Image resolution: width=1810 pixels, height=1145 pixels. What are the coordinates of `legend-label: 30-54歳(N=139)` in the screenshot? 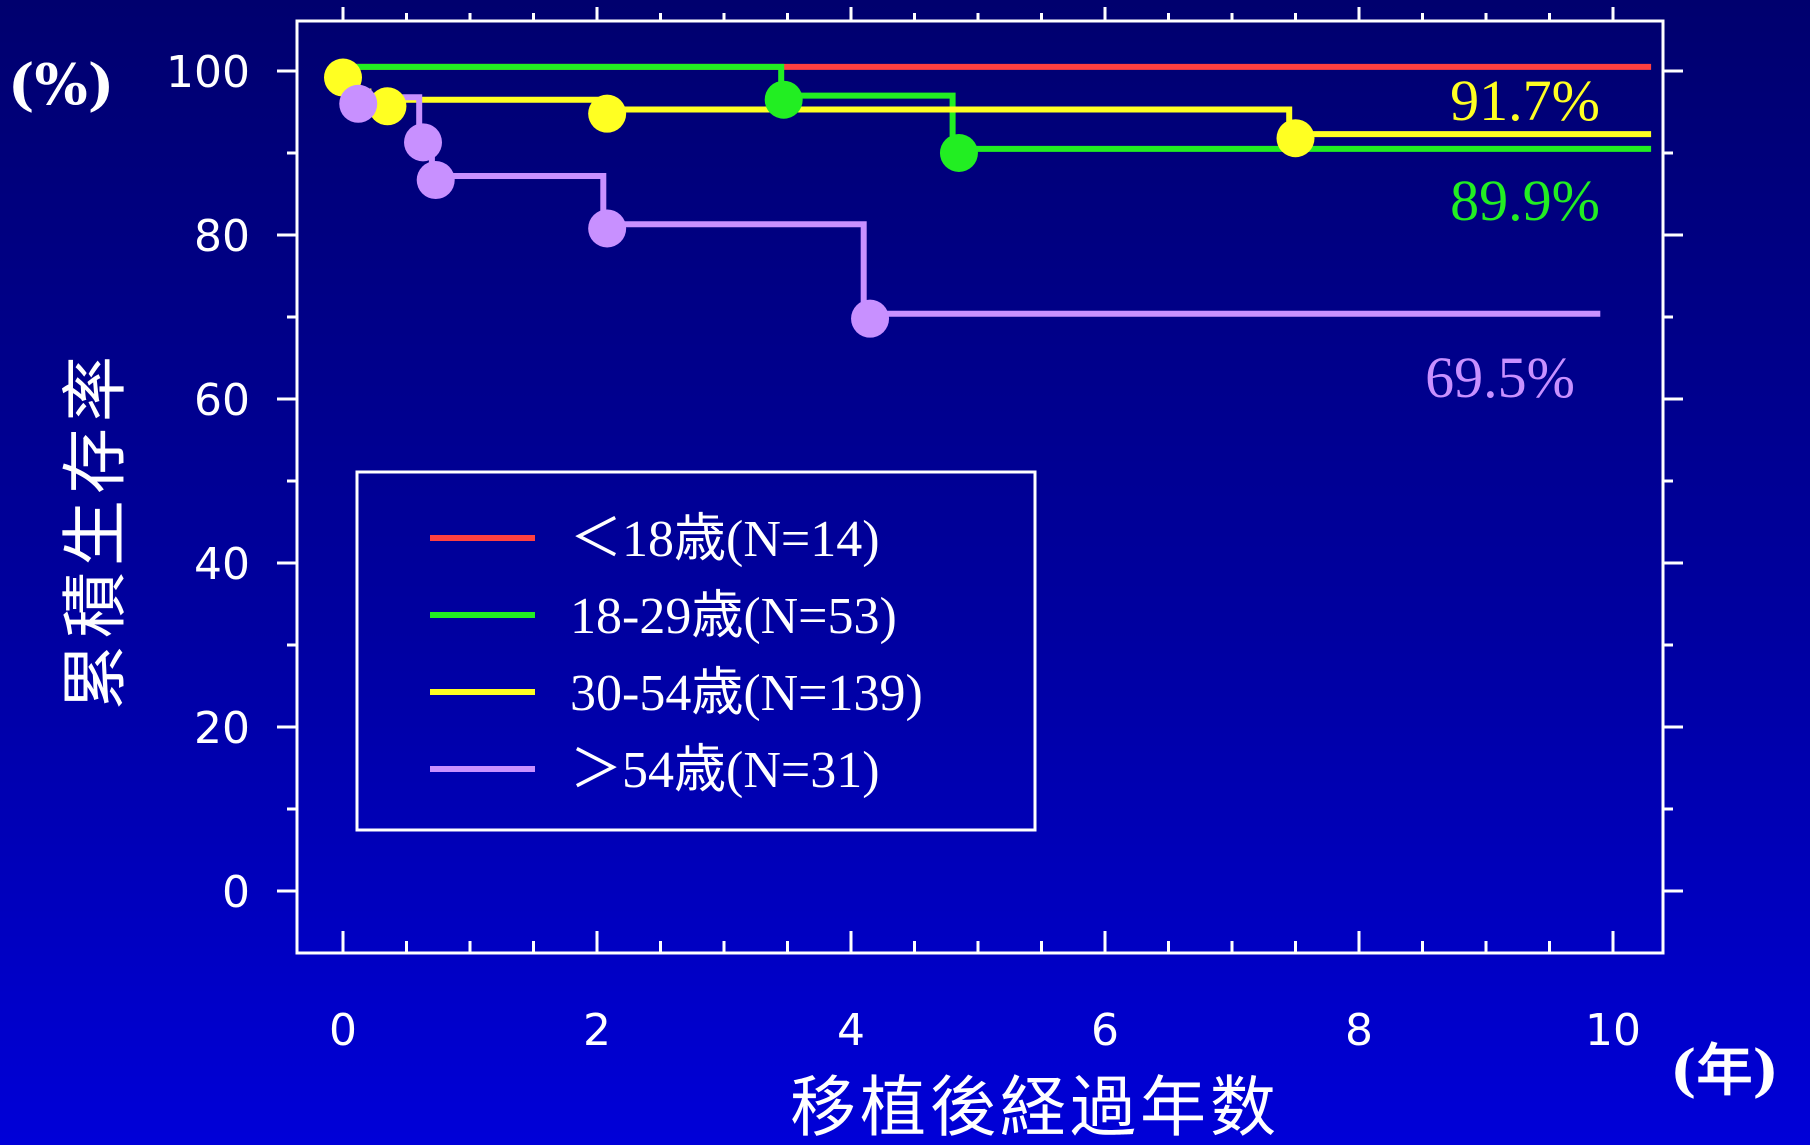 It's located at (746, 693).